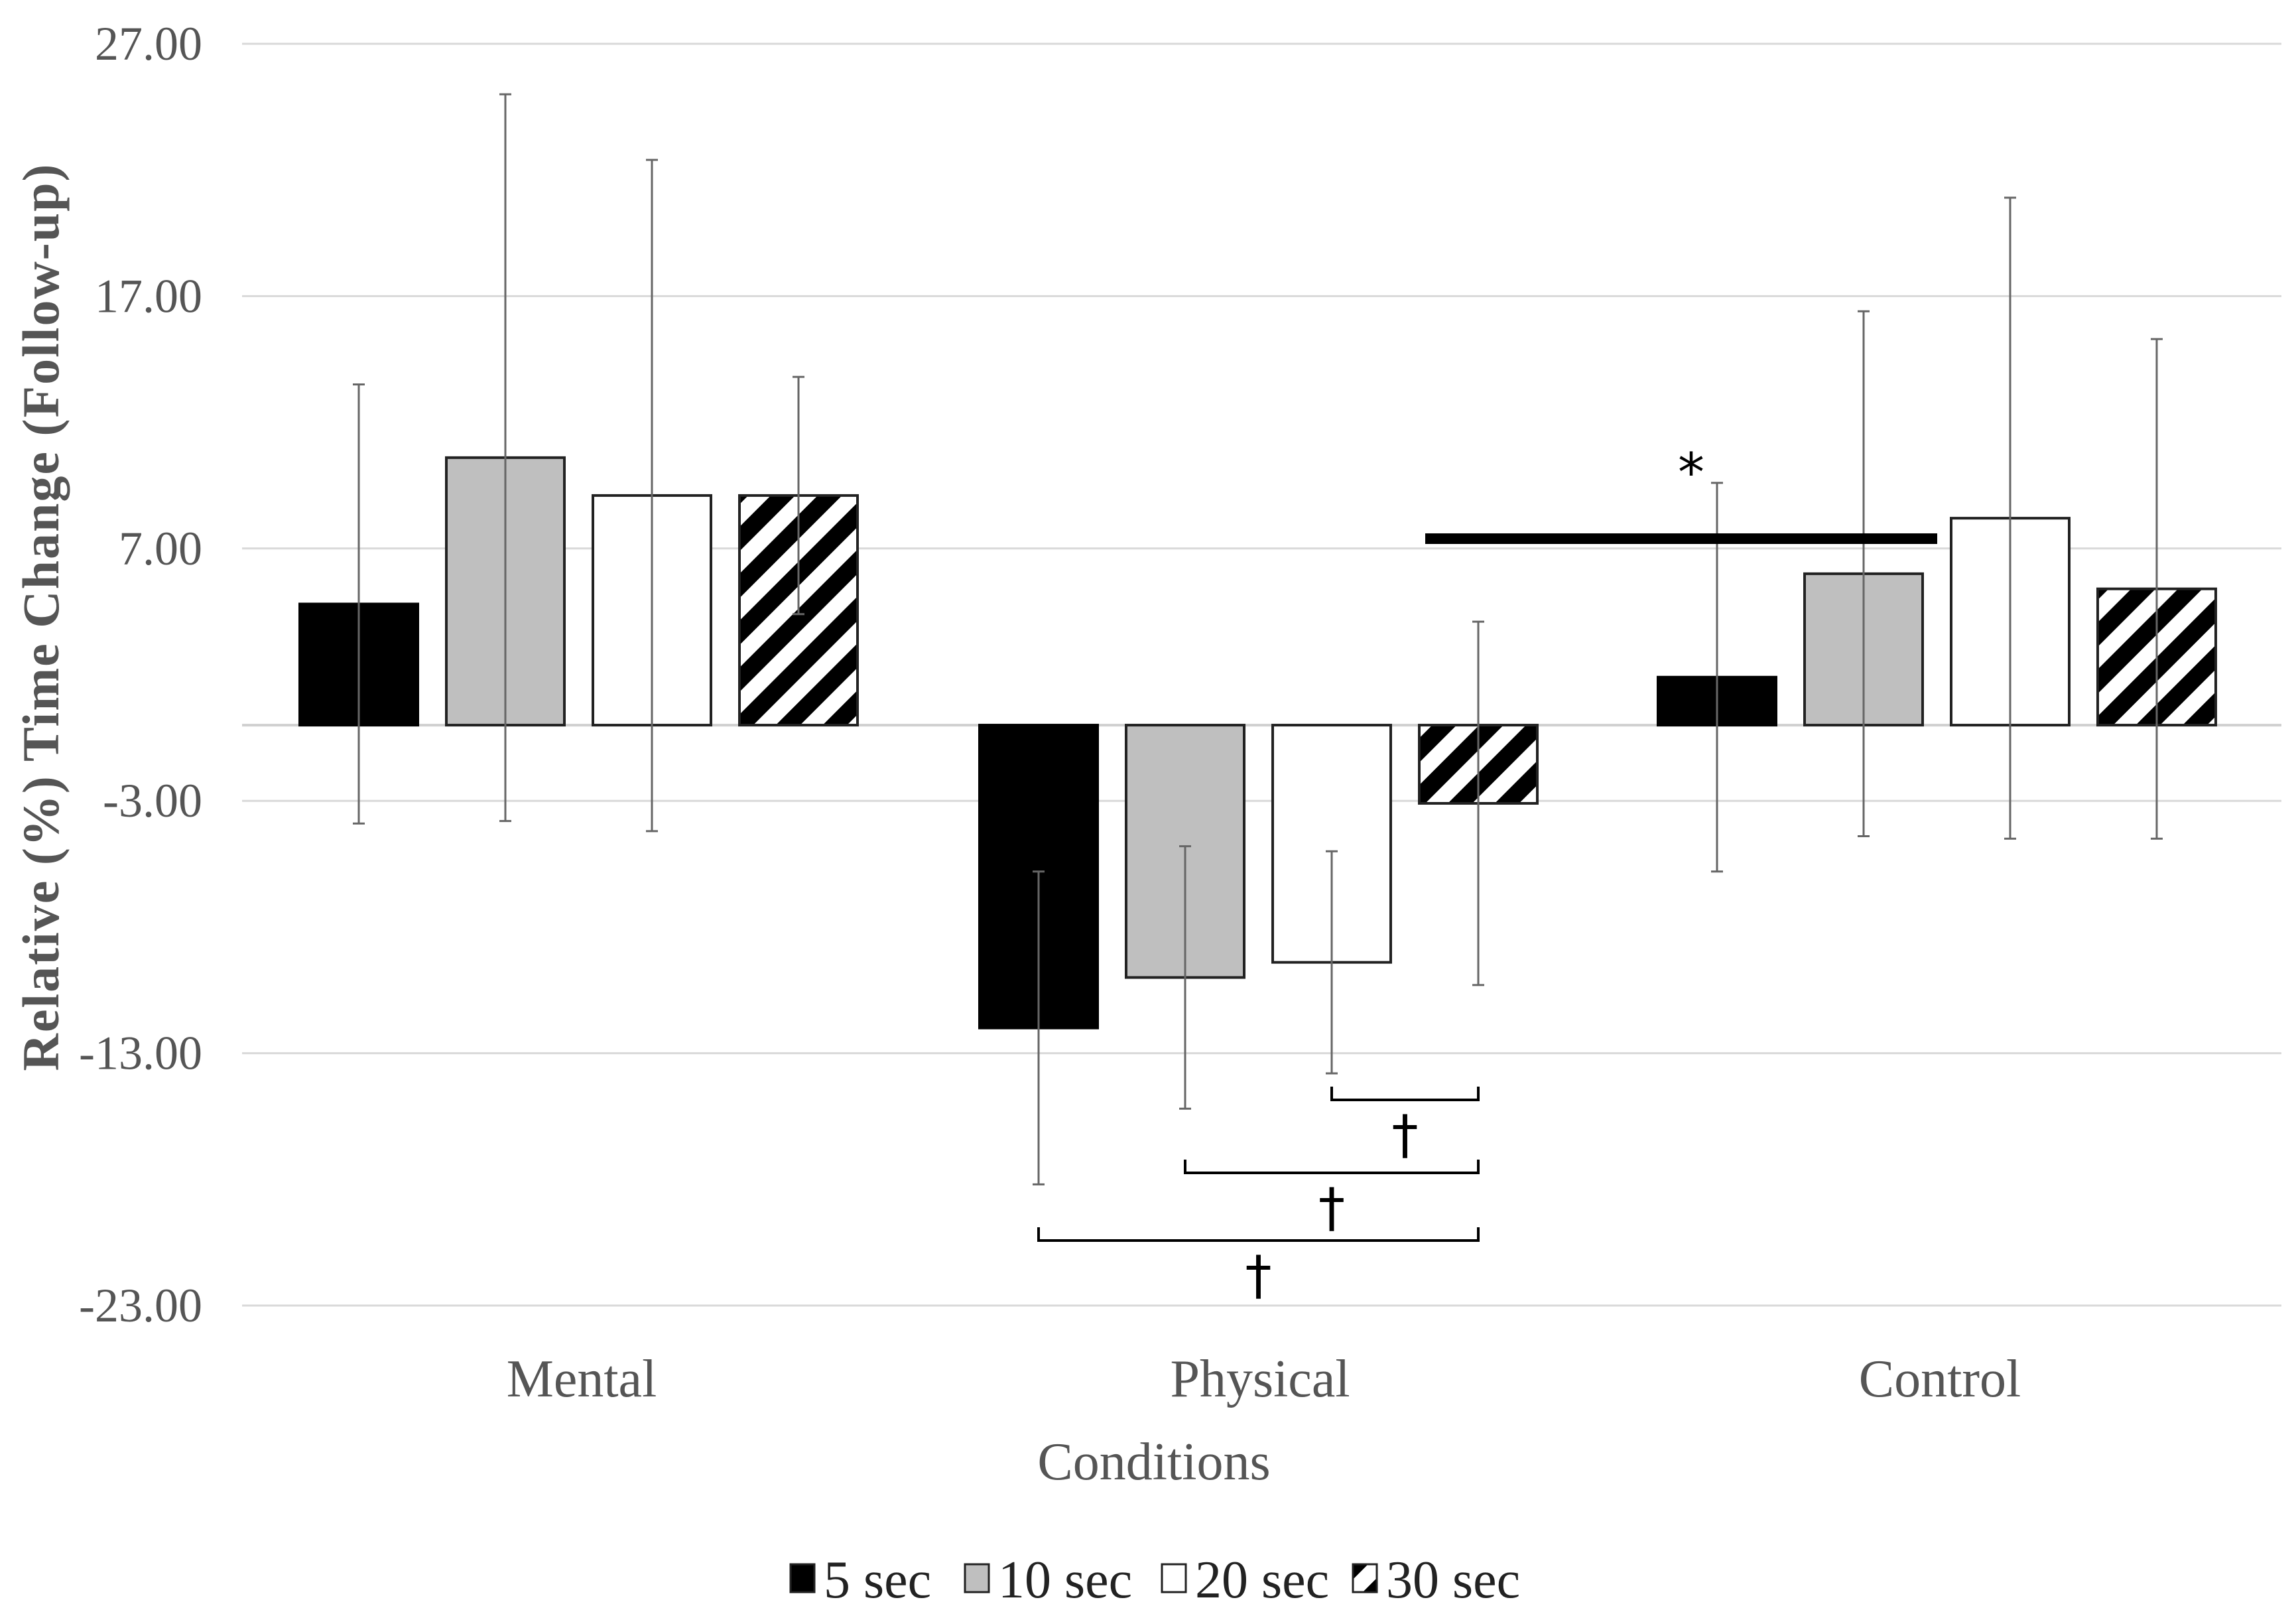 The height and width of the screenshot is (1616, 2296). I want to click on x-axis-categories: Mental Physical Control, so click(1264, 1379).